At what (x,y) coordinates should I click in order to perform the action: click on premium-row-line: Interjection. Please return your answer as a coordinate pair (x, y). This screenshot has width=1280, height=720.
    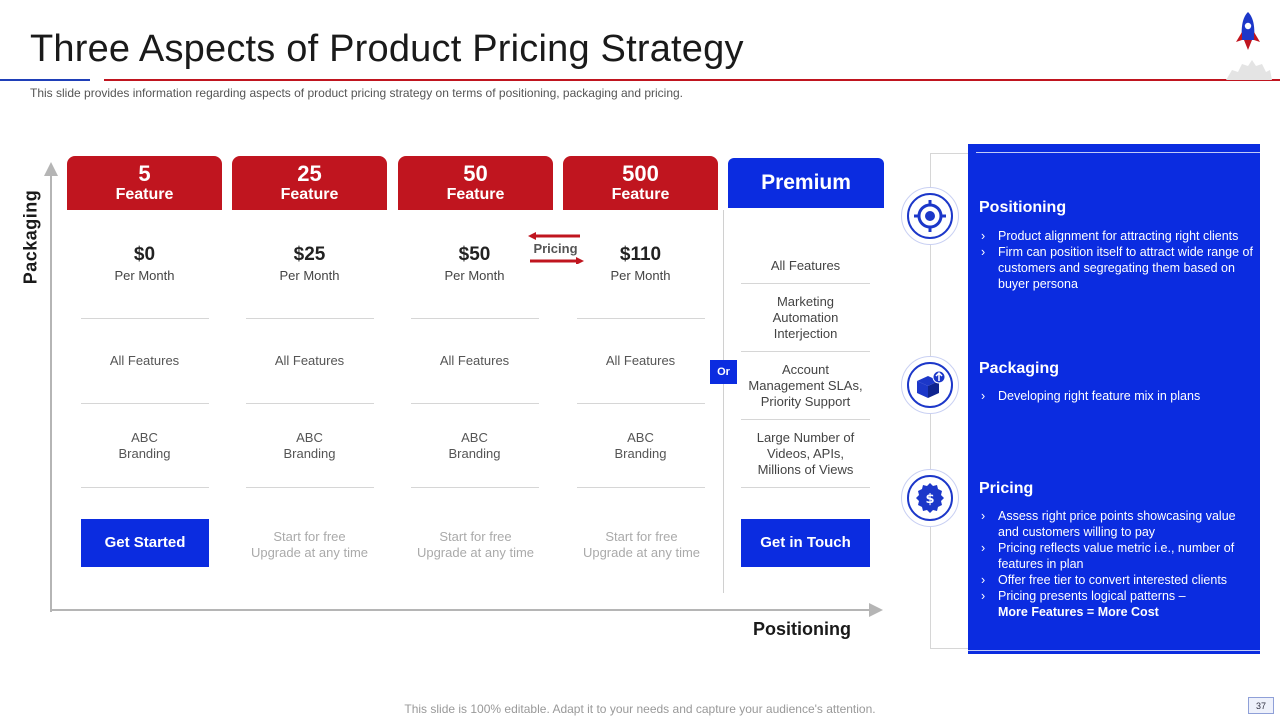
    Looking at the image, I should click on (805, 333).